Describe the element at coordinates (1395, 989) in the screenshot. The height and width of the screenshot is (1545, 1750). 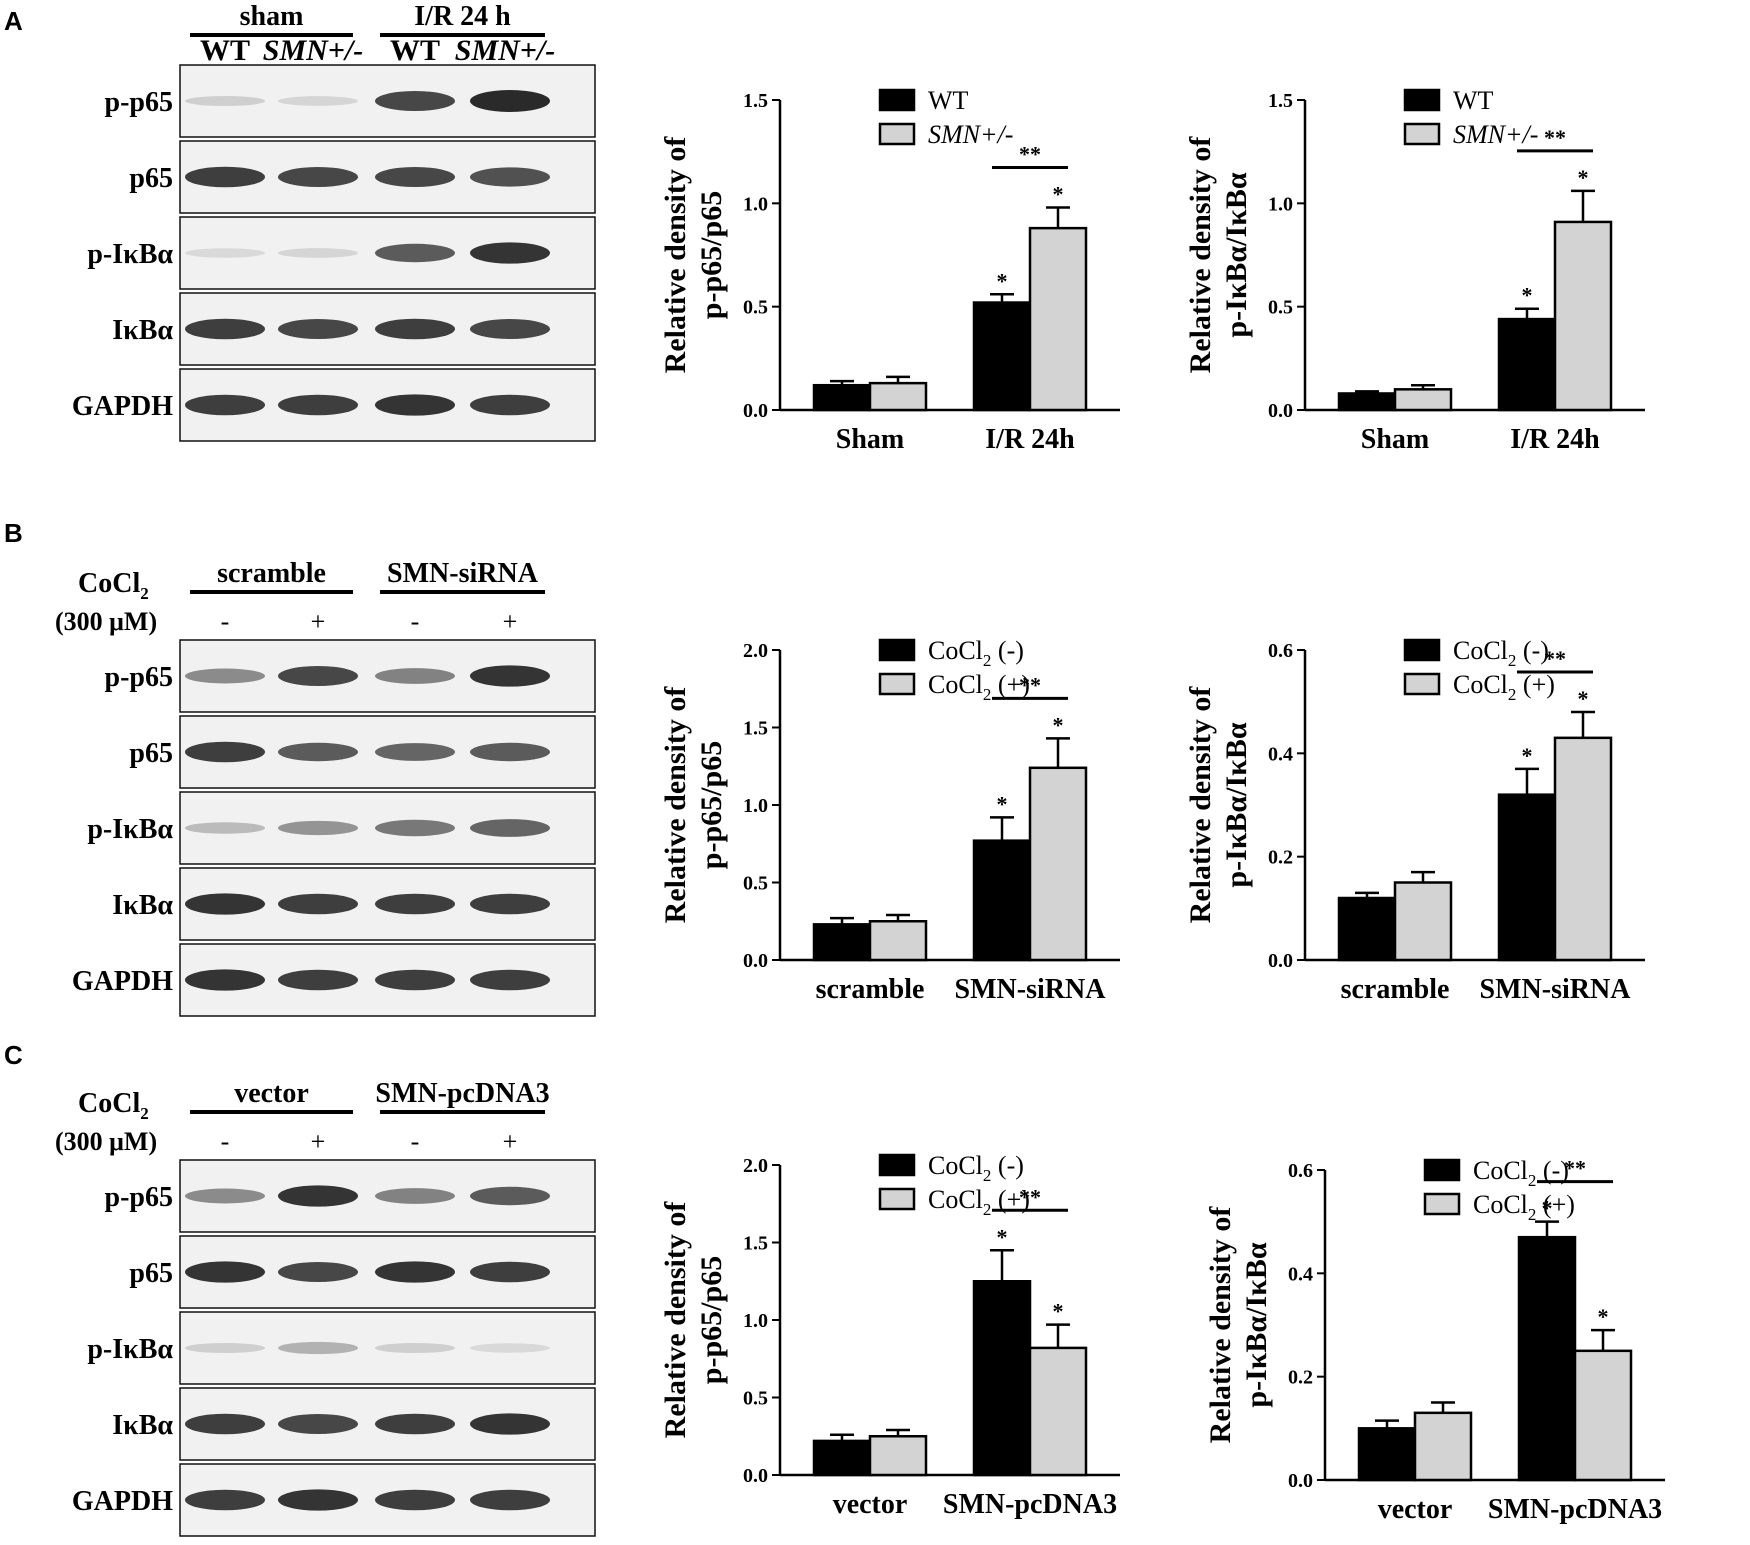
I see `x-tick-label: scramble` at that location.